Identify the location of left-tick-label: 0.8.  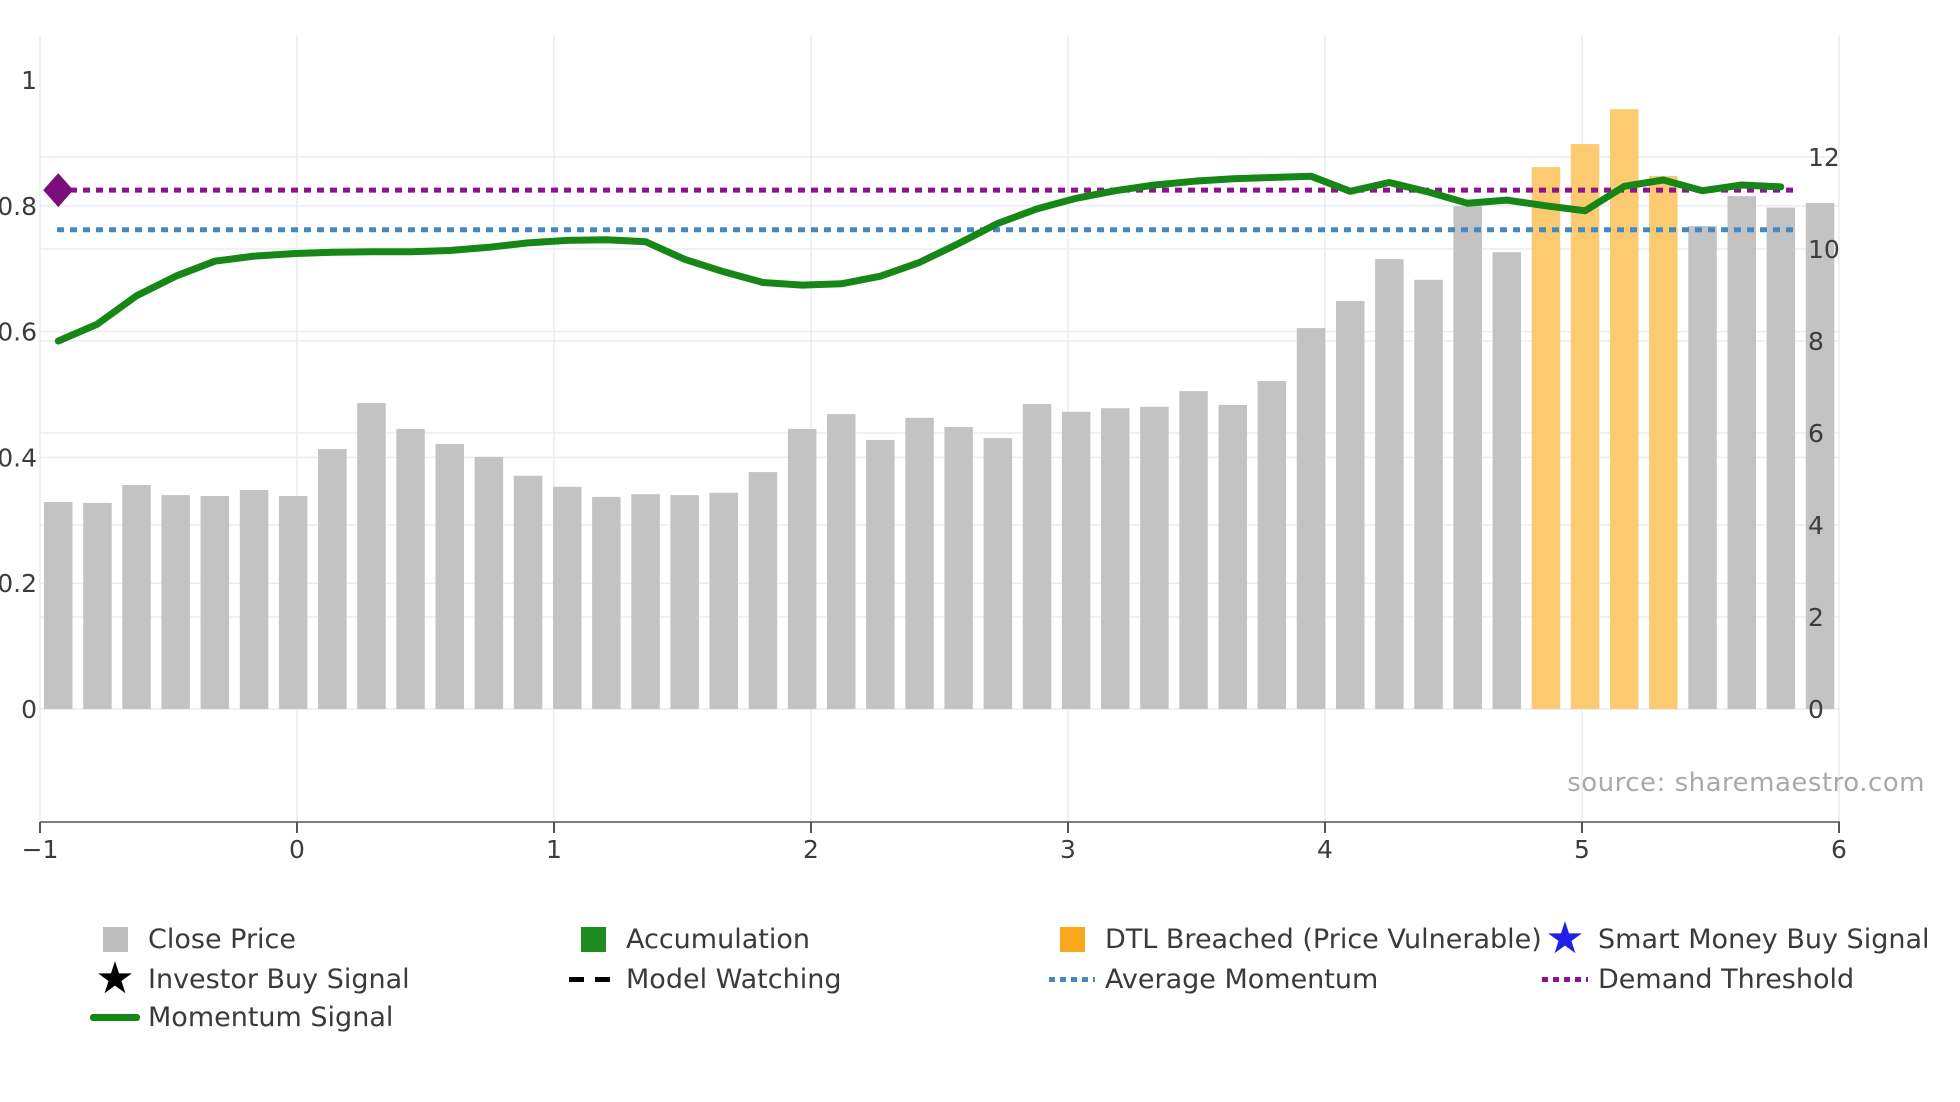
(18, 206).